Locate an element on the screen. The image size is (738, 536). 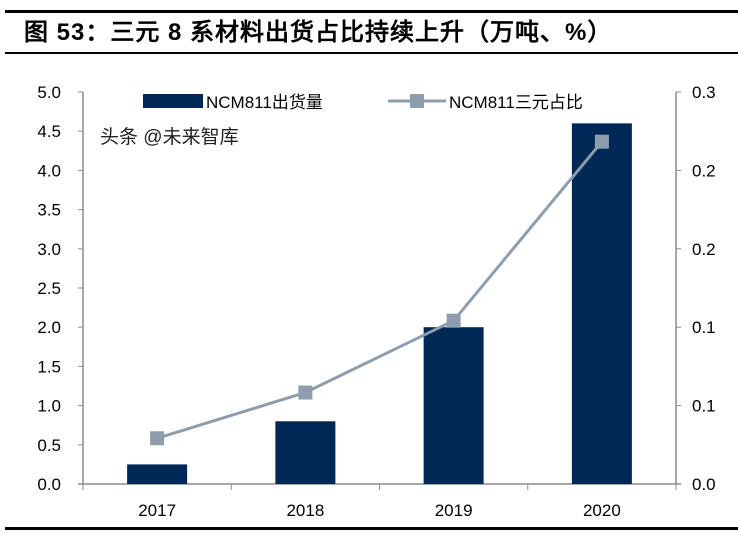
line-point-2017 is located at coordinates (157, 438).